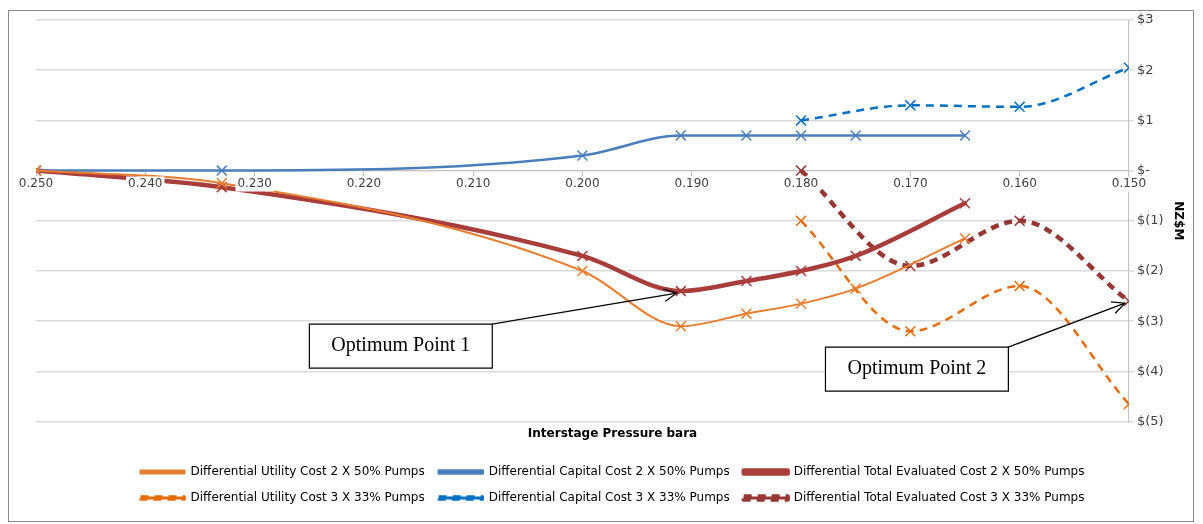  What do you see at coordinates (612, 432) in the screenshot?
I see `x-axis-title: Interstage Pressure bara` at bounding box center [612, 432].